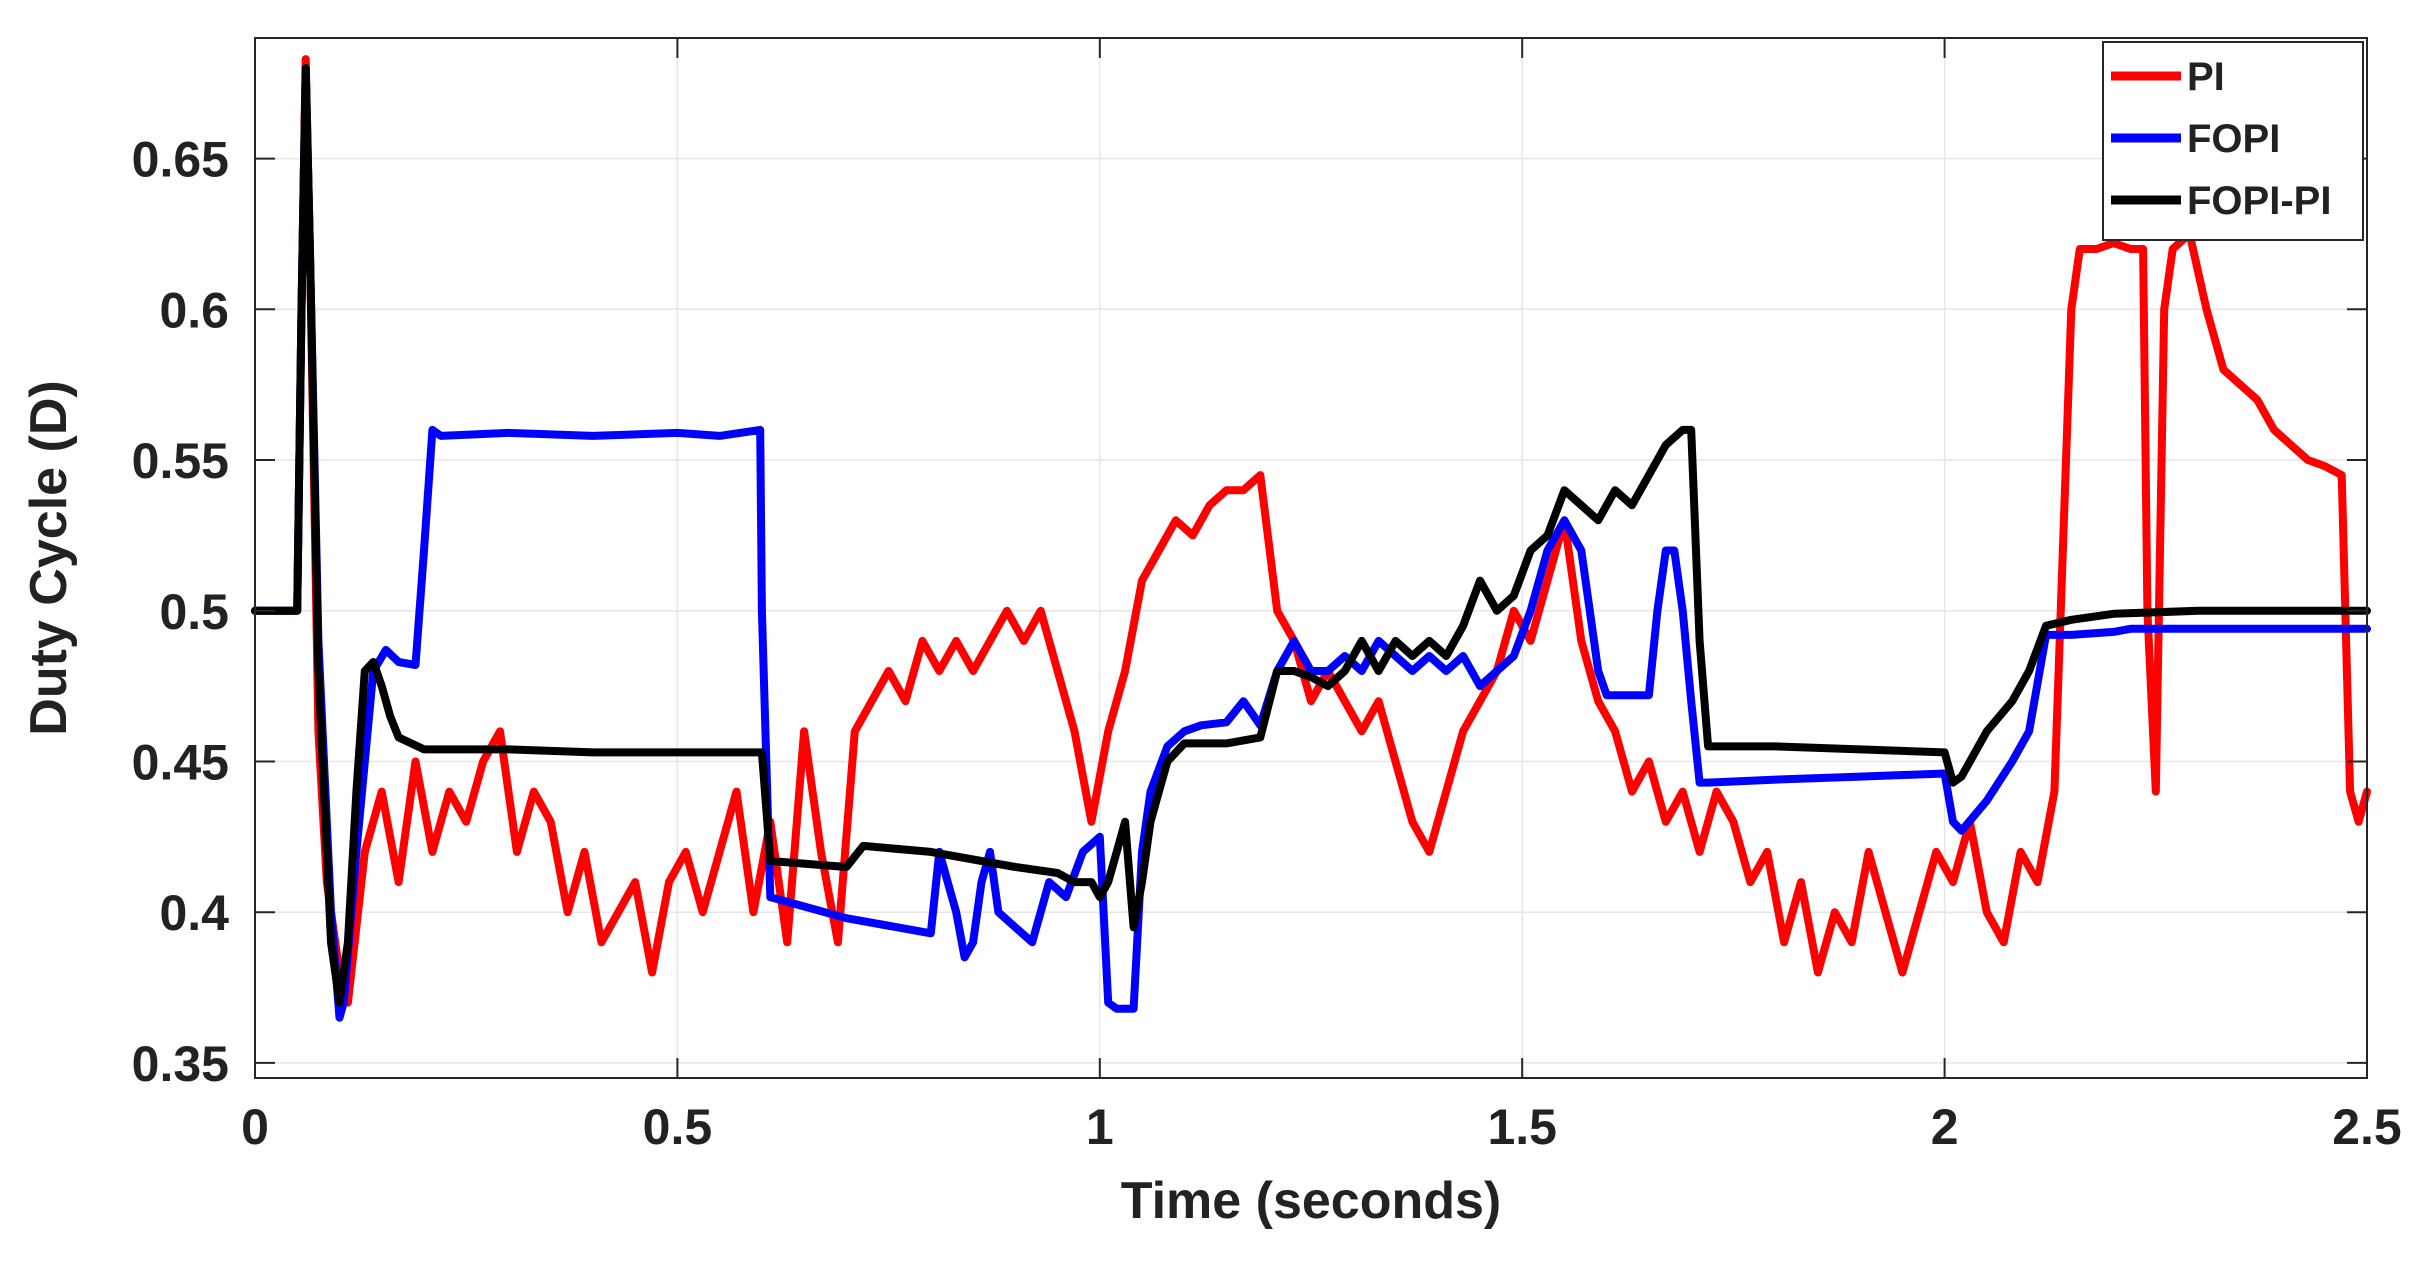  Describe the element at coordinates (180, 461) in the screenshot. I see `y-tick-label: 0.55` at that location.